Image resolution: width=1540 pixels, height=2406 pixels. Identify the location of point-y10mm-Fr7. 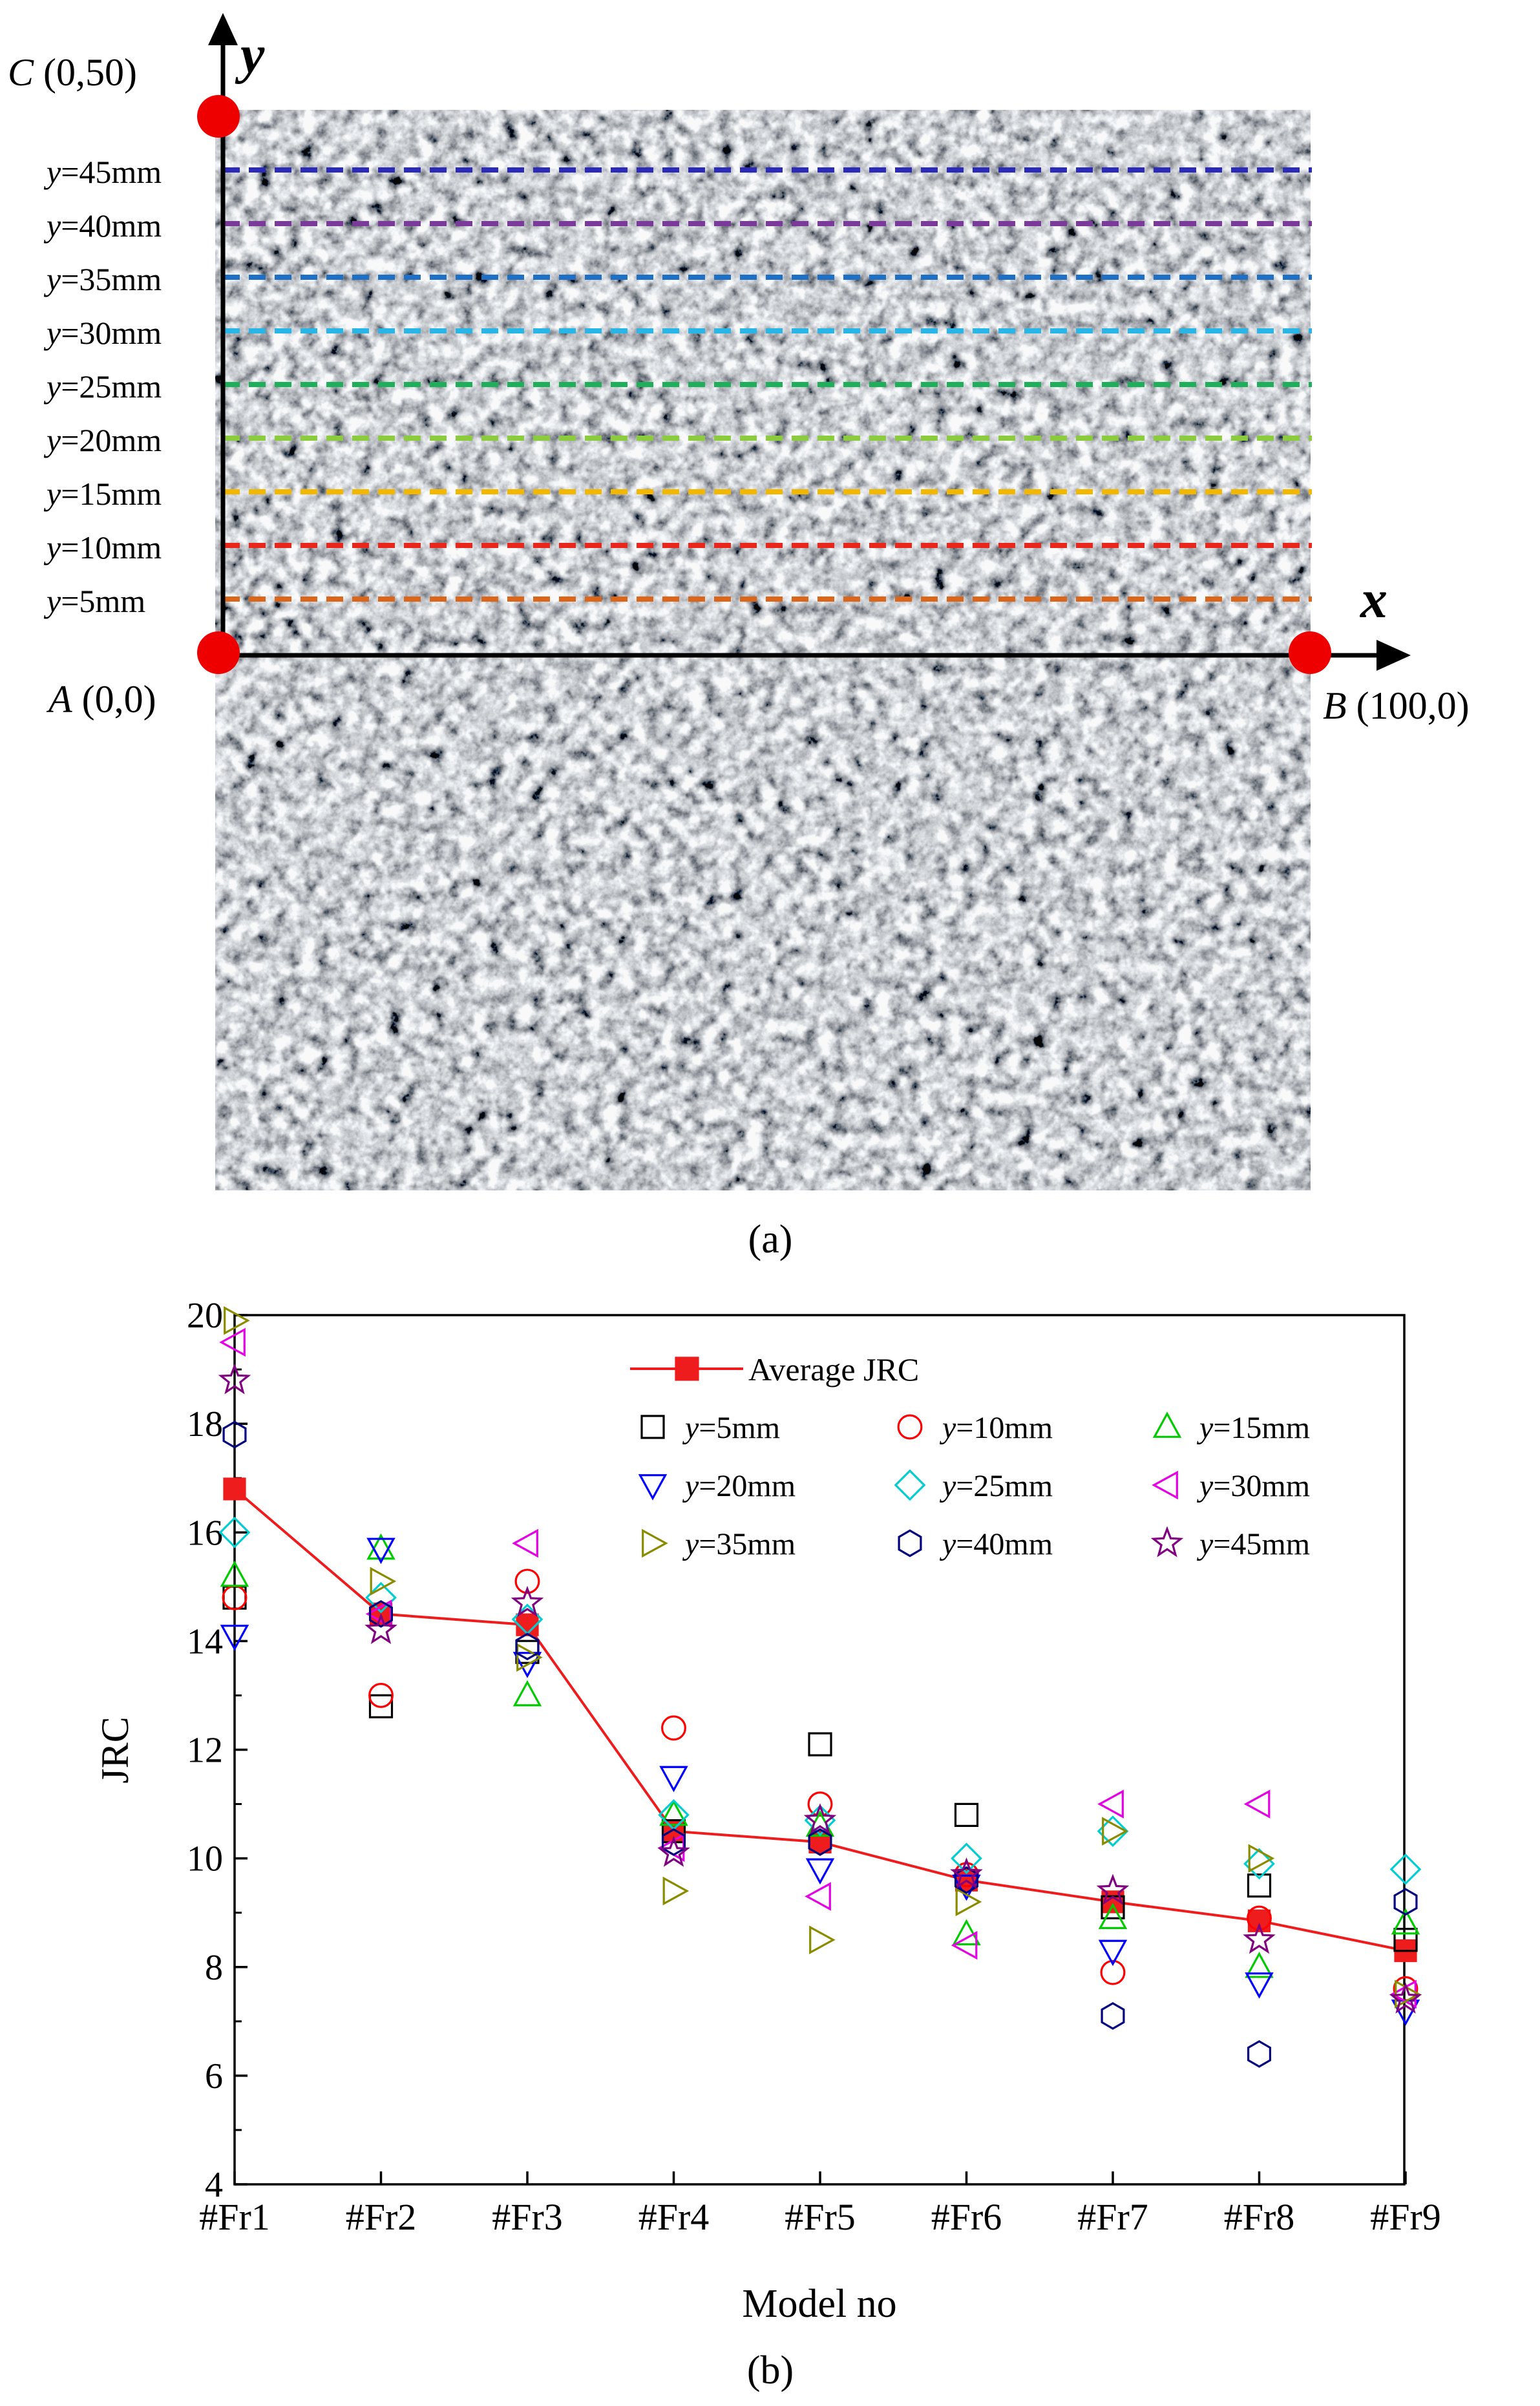
(1113, 1972).